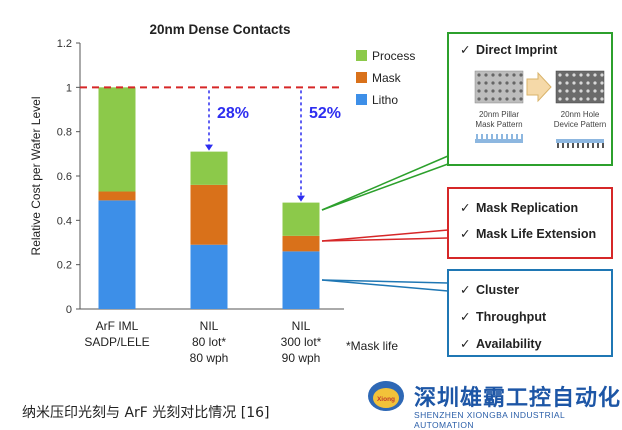  Describe the element at coordinates (64, 177) in the screenshot. I see `y-tick-label: 0.6` at that location.